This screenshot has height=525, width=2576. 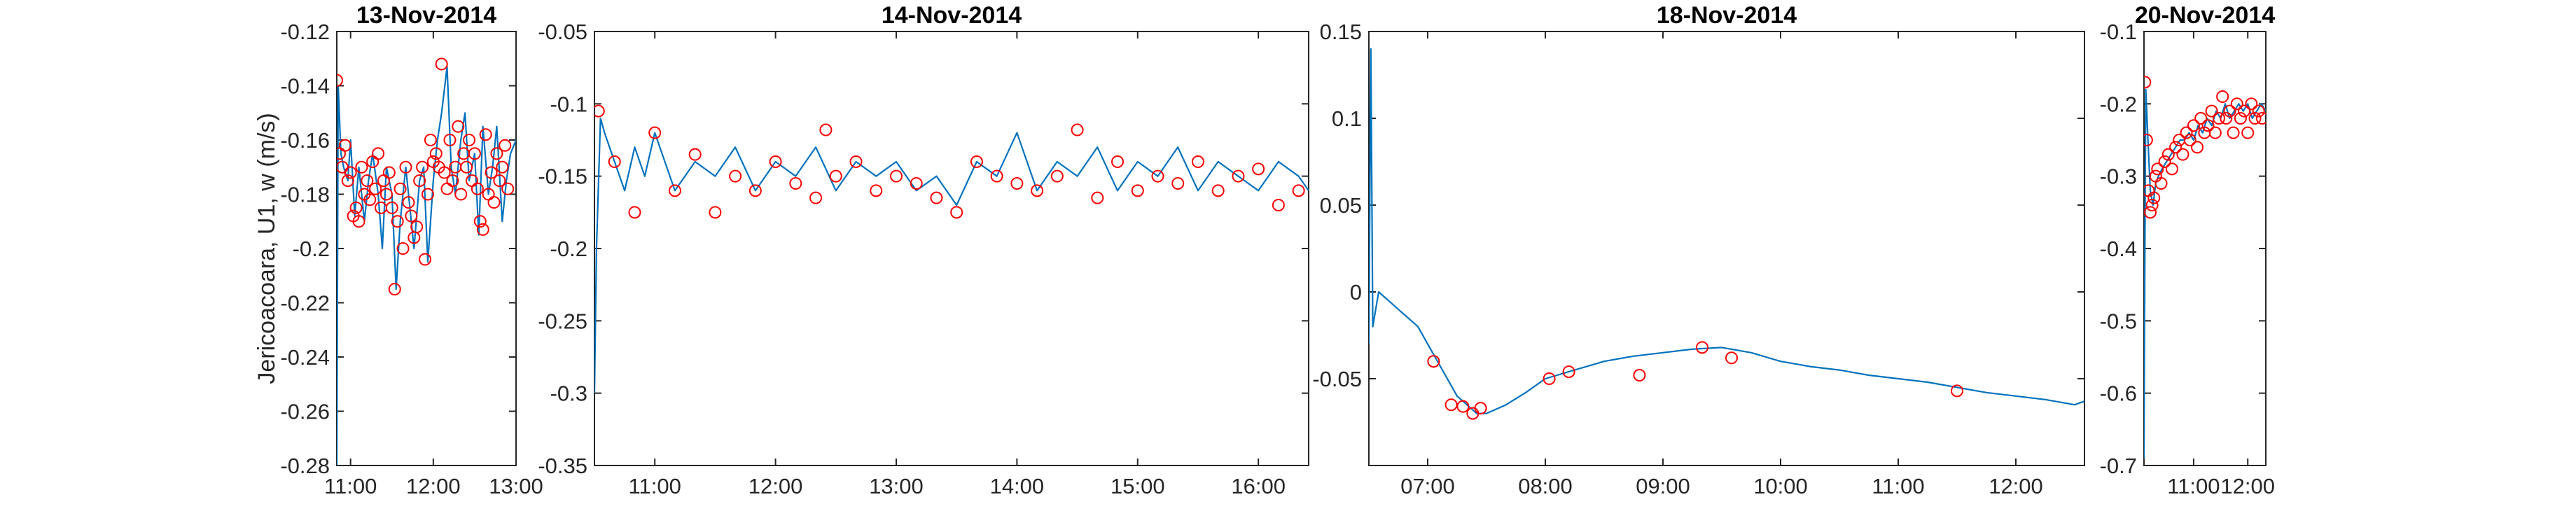 I want to click on chart-2-xtick-label: 11:00, so click(x=655, y=486).